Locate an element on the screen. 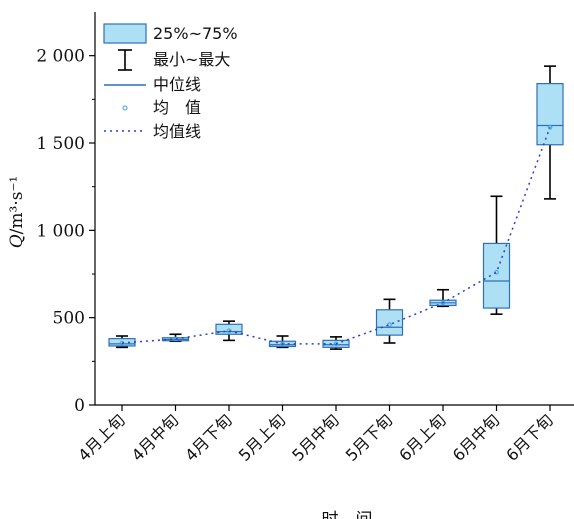  legend-label-range: 最小~最大 is located at coordinates (191, 59).